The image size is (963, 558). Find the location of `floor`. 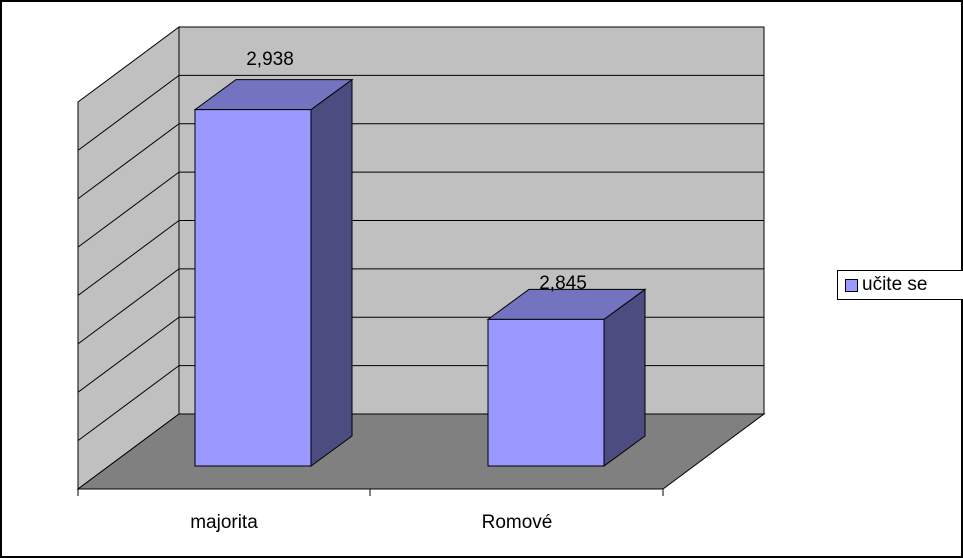

floor is located at coordinates (421, 451).